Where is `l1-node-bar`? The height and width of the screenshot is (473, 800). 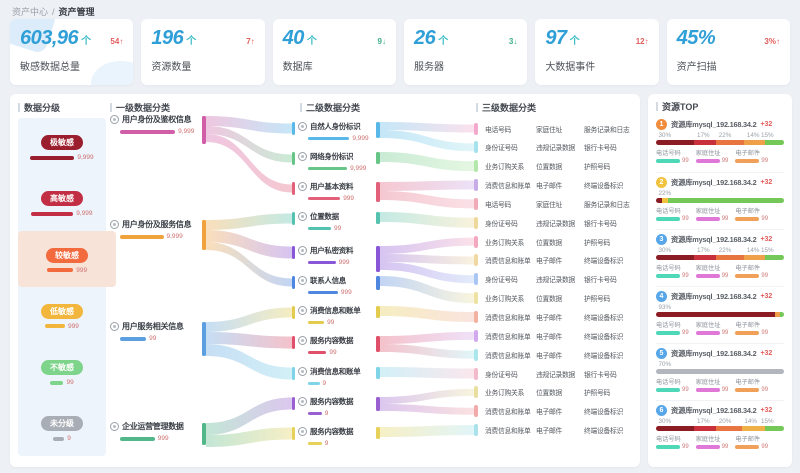
l1-node-bar is located at coordinates (148, 131).